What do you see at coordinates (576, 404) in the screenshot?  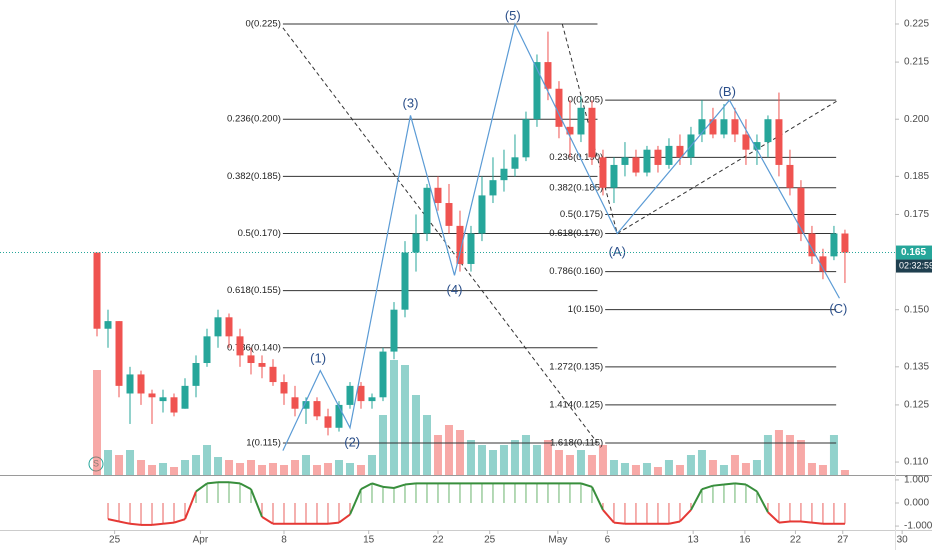 I see `fib-label: 1.414(0.125)` at bounding box center [576, 404].